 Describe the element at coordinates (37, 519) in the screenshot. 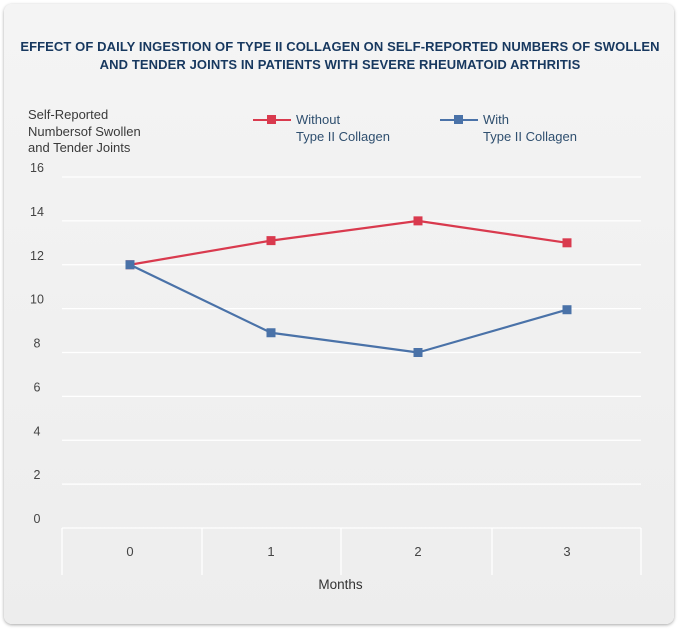

I see `y-tick-label-0: 0` at that location.